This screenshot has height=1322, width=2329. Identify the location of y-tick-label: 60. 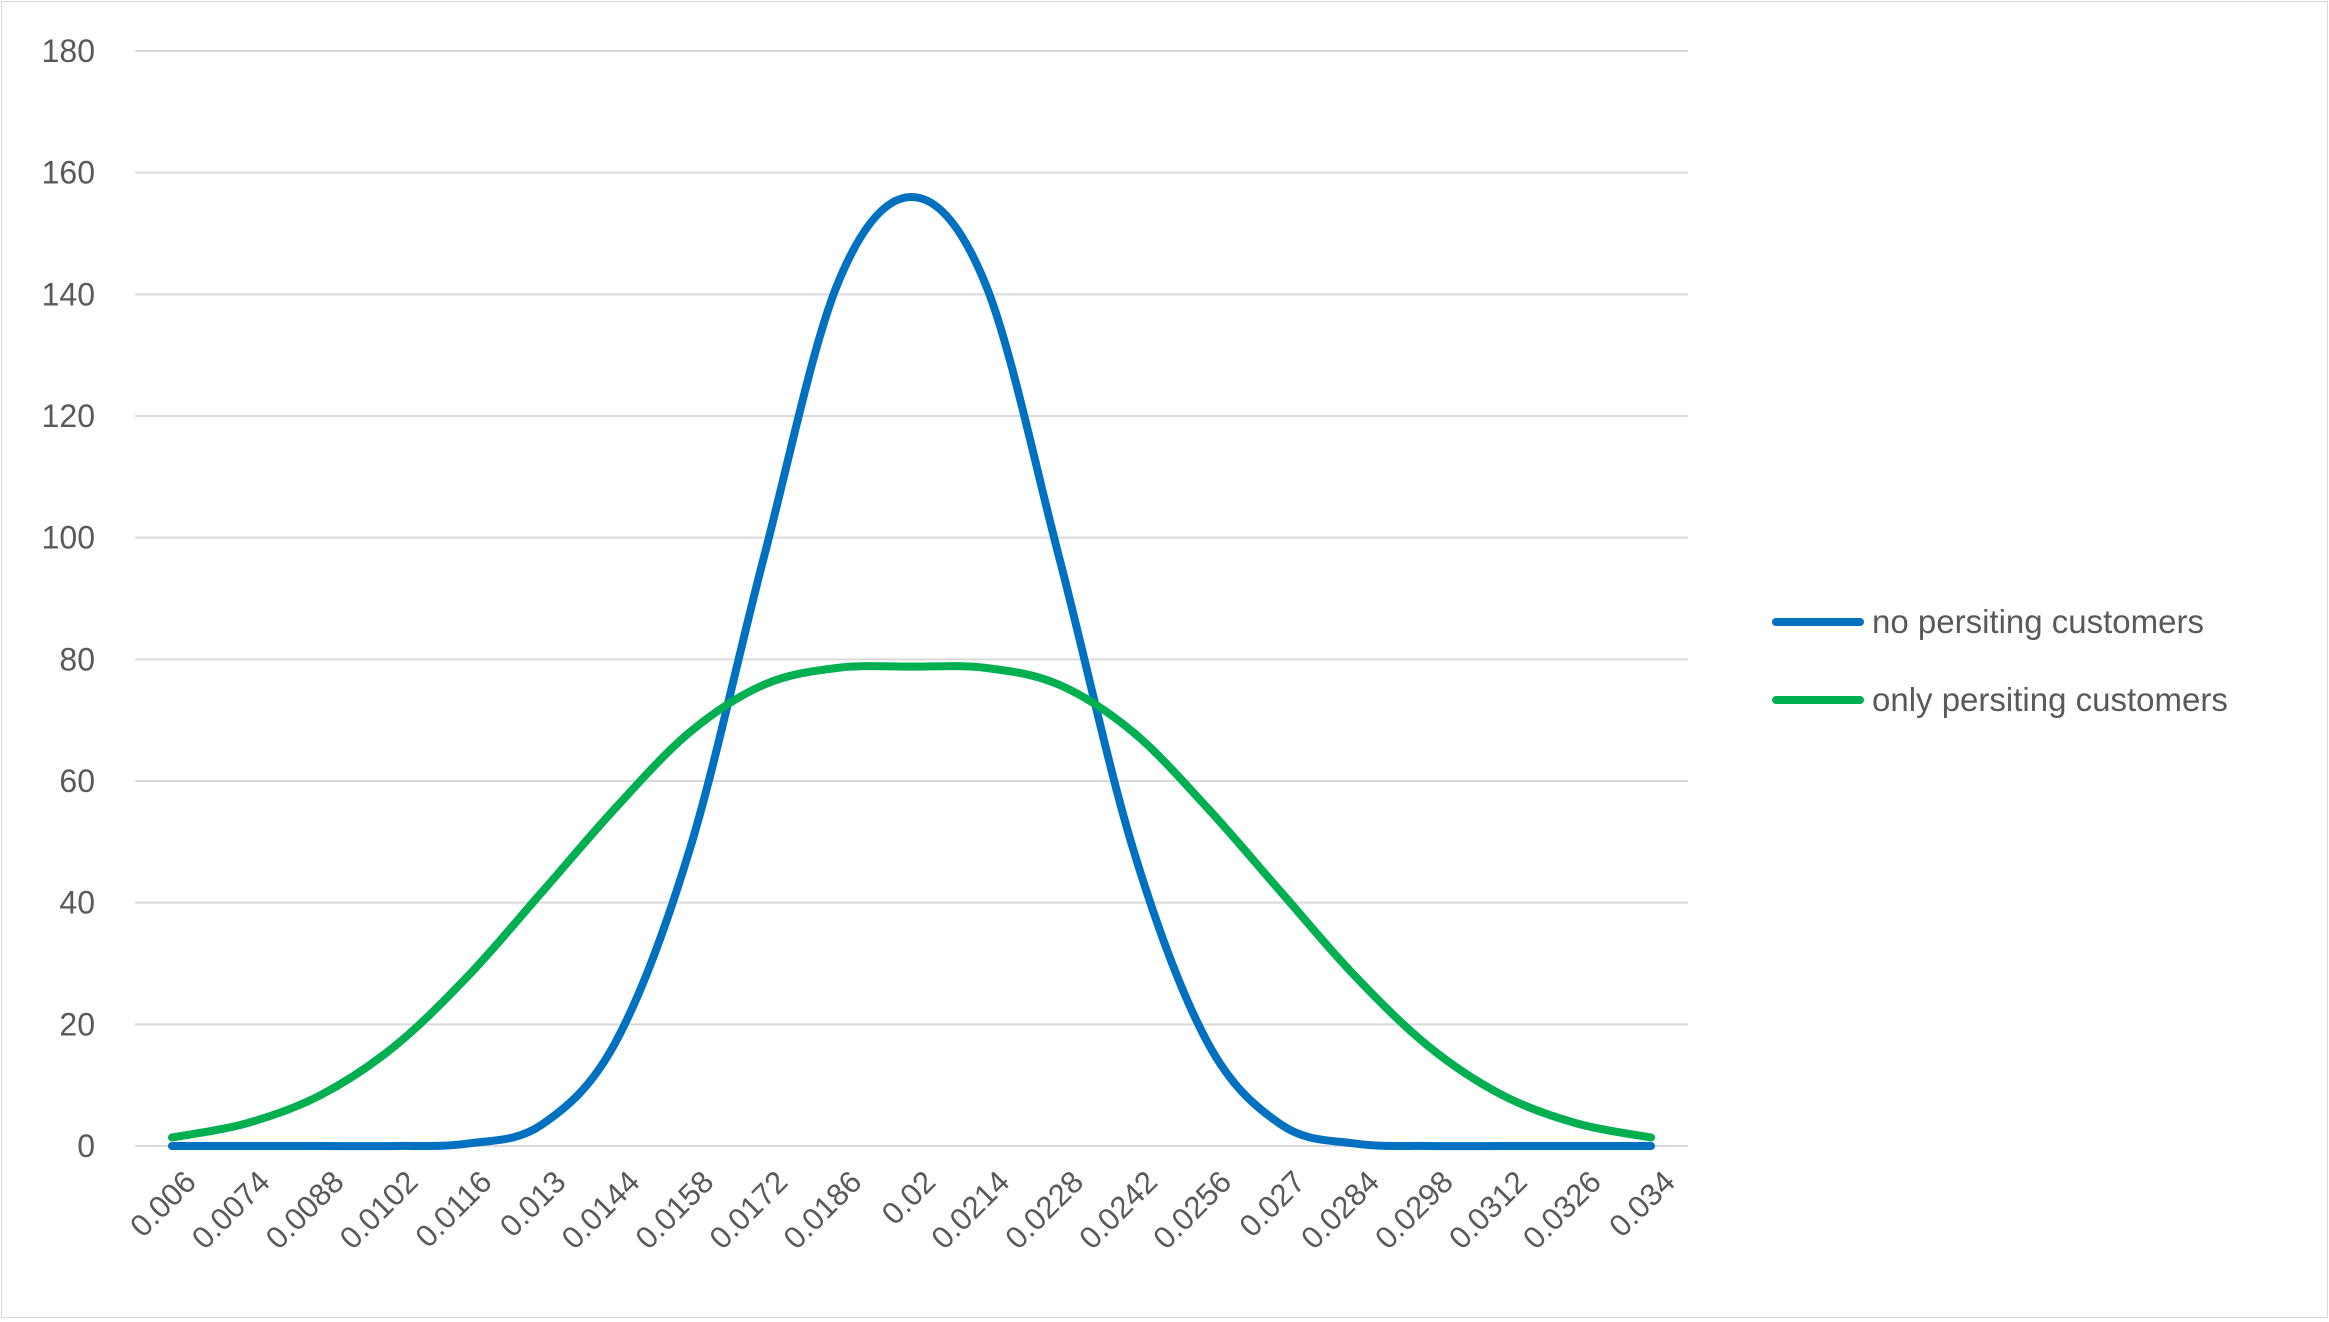
(77, 781).